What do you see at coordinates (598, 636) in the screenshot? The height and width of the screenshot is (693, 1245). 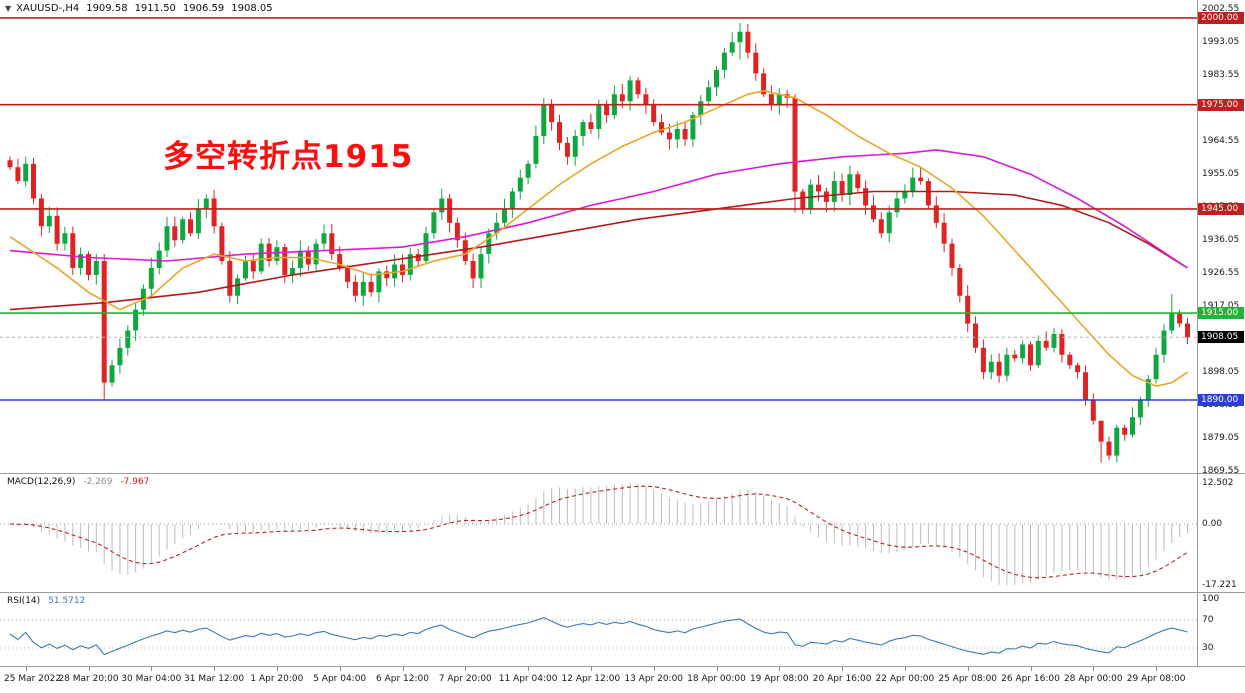 I see `rsi-line` at bounding box center [598, 636].